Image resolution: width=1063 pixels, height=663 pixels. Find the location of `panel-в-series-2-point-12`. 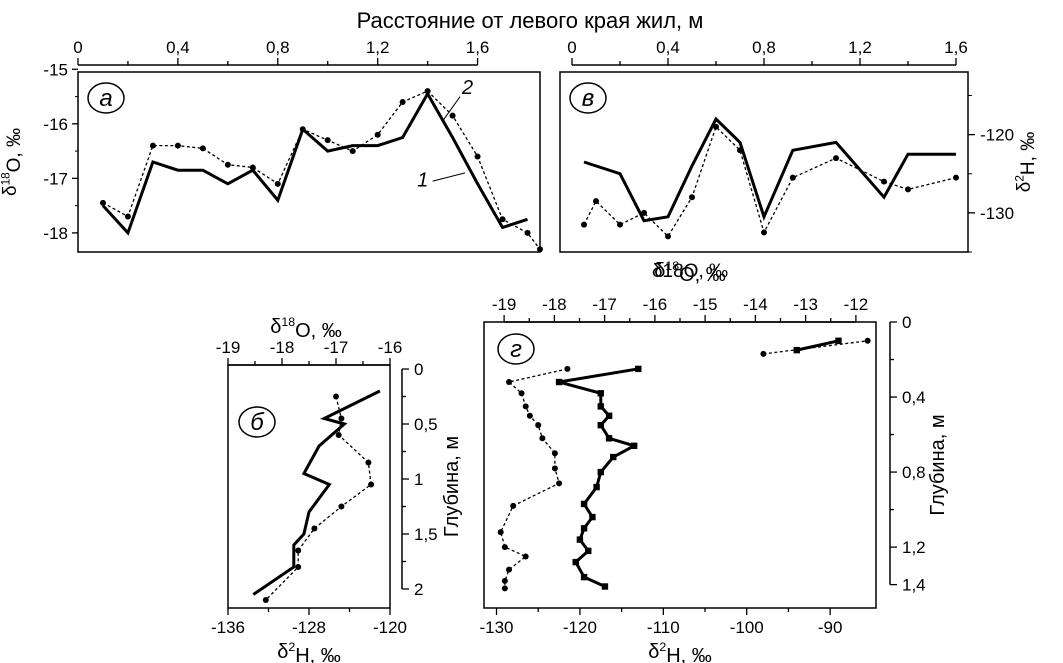

panel-в-series-2-point-12 is located at coordinates (908, 189).